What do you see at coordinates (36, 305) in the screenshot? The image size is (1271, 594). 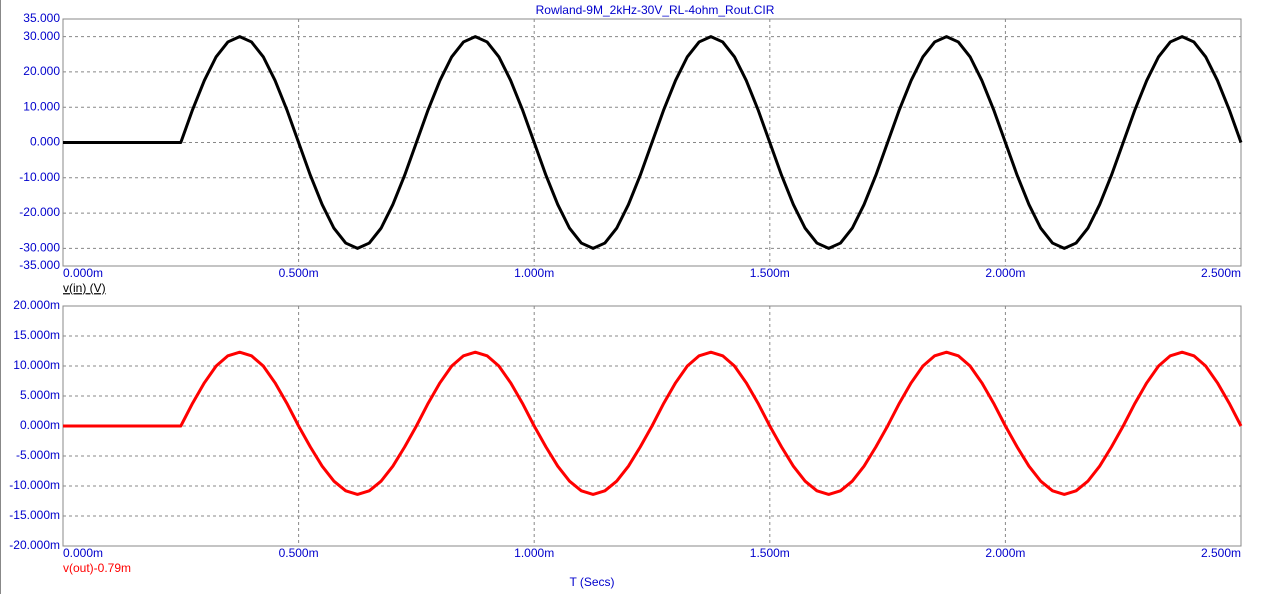 I see `y-tick-label: 20.000m` at bounding box center [36, 305].